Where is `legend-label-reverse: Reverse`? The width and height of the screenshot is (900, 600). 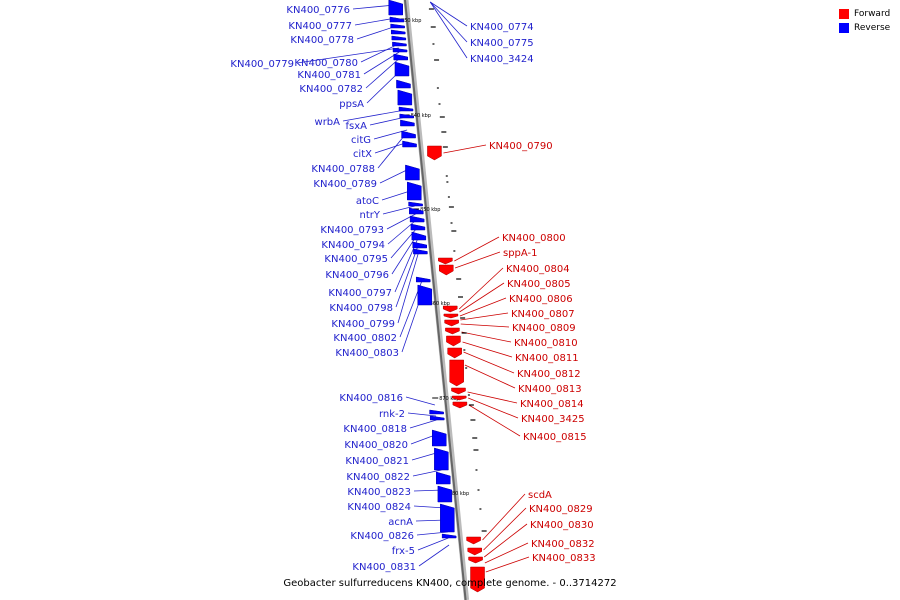
legend-label-reverse: Reverse is located at coordinates (872, 28).